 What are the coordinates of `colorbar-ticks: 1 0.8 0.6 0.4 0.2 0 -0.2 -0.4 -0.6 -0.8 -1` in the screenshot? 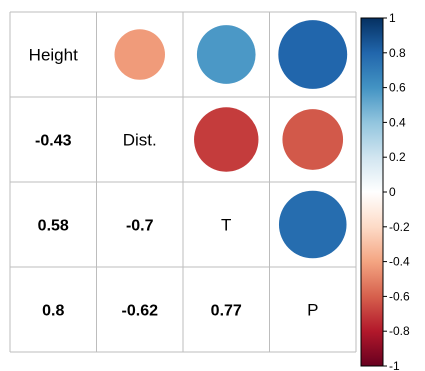 It's located at (396, 191).